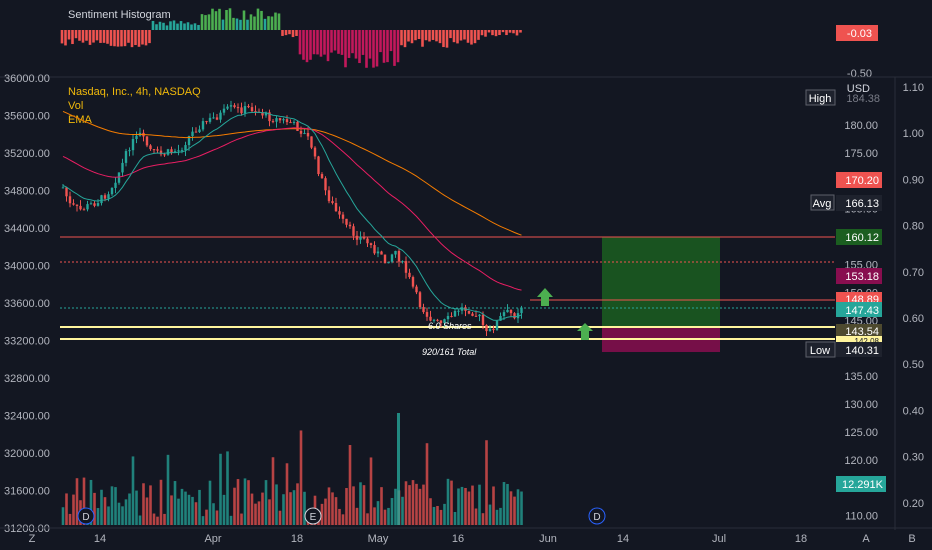 The height and width of the screenshot is (550, 932). I want to click on avg-badge: Avg 166.13, so click(846, 202).